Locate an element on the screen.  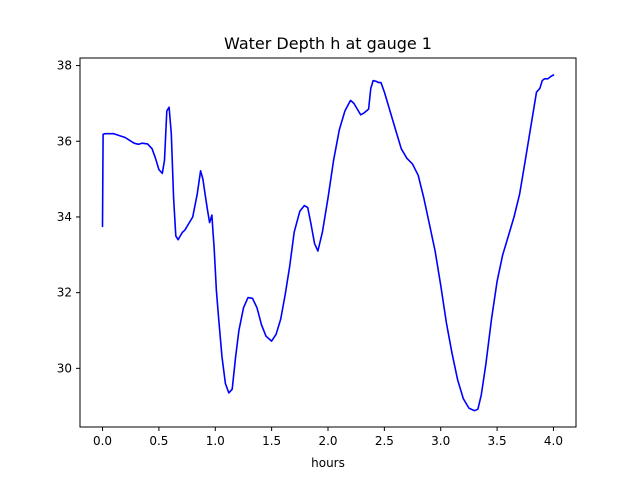
x-tick-label: 1.0 is located at coordinates (215, 441).